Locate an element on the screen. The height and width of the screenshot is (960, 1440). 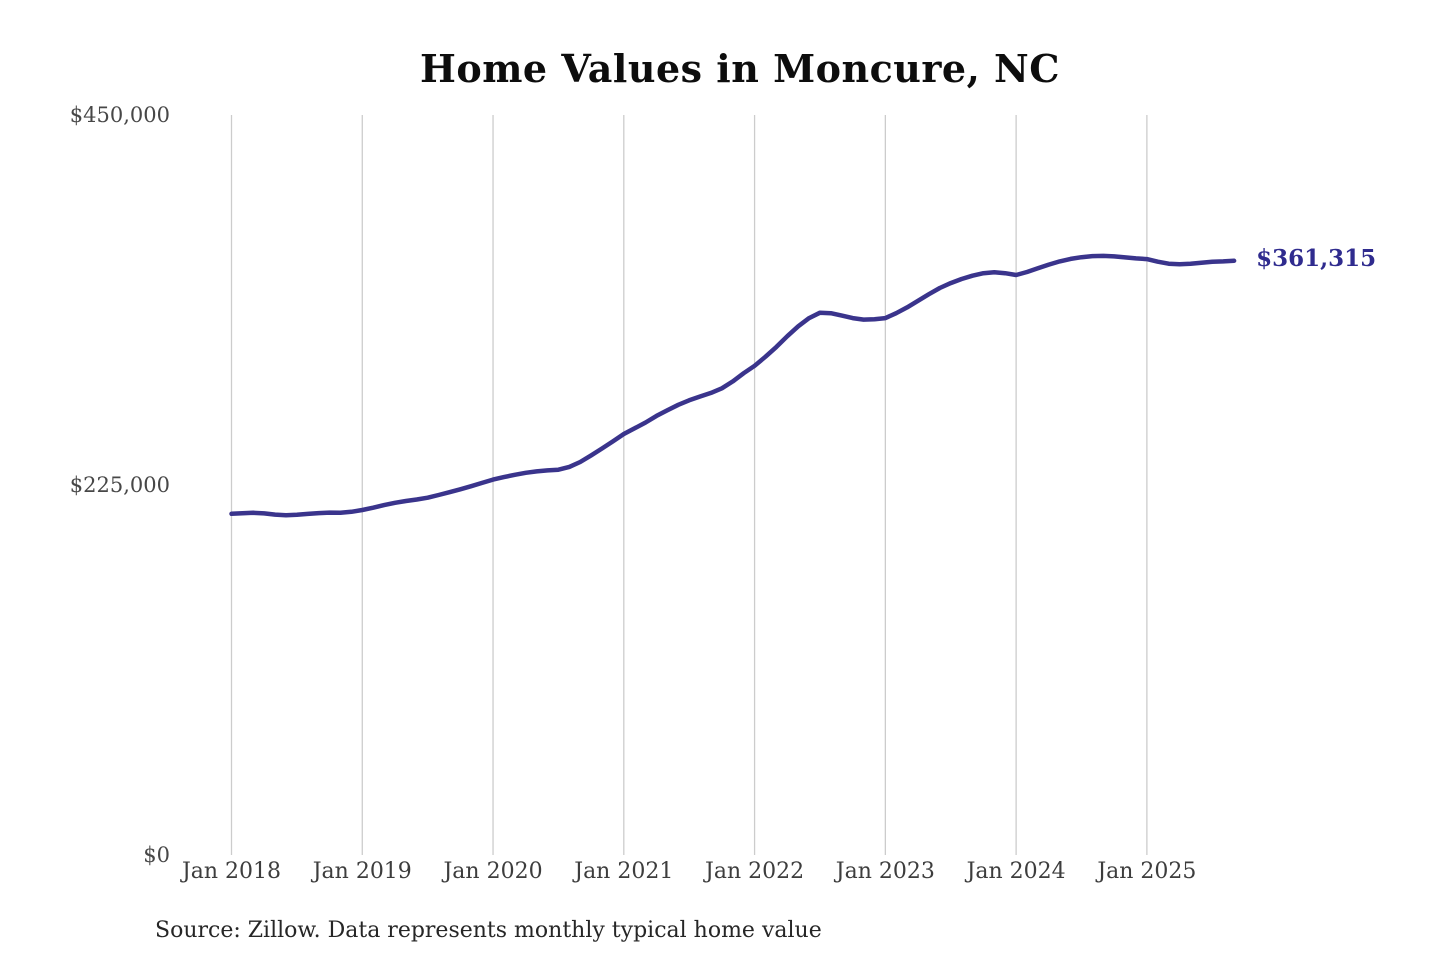
y-tick-label: $225,000 is located at coordinates (119, 485).